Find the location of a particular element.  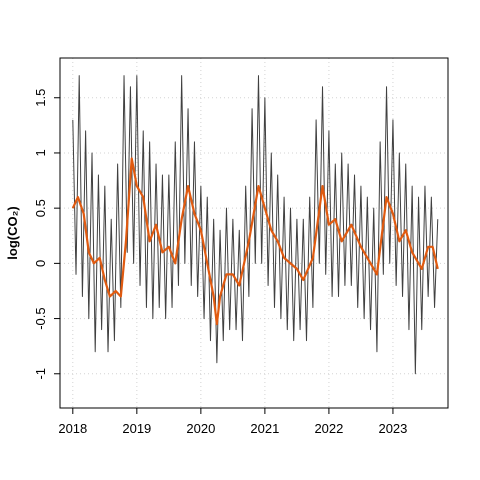

x-tick-label: 2021 is located at coordinates (264, 428).